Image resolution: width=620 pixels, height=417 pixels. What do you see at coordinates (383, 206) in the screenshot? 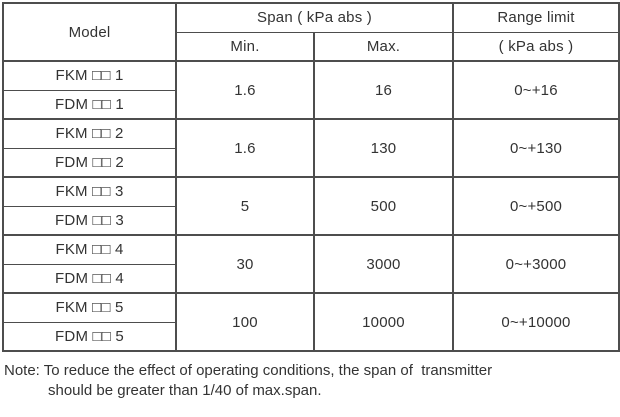
I see `span-max-cell: 500` at bounding box center [383, 206].